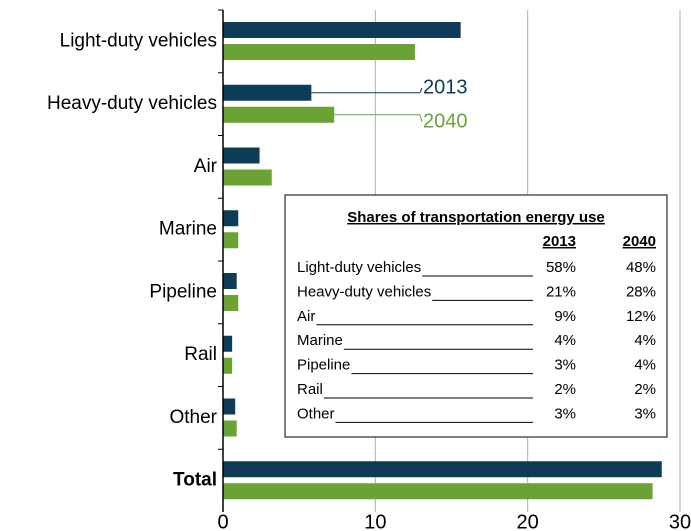  What do you see at coordinates (641, 267) in the screenshot?
I see `table-cell: 48%` at bounding box center [641, 267].